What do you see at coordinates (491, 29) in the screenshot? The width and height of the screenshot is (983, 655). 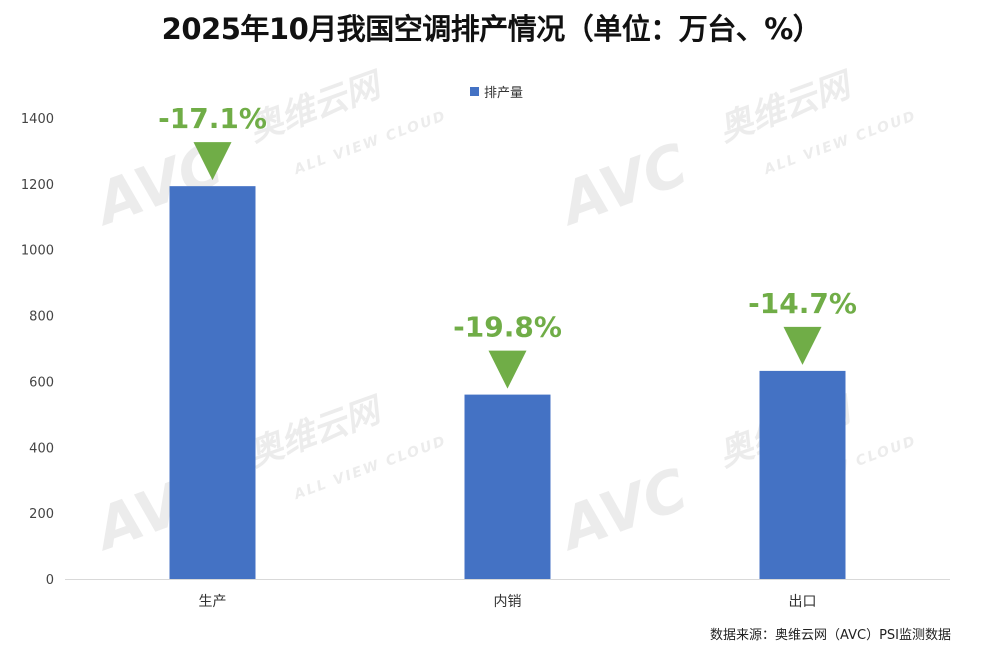 I see `chart-title: 2025年10月我国空调排产情况（单位：万台、%）` at bounding box center [491, 29].